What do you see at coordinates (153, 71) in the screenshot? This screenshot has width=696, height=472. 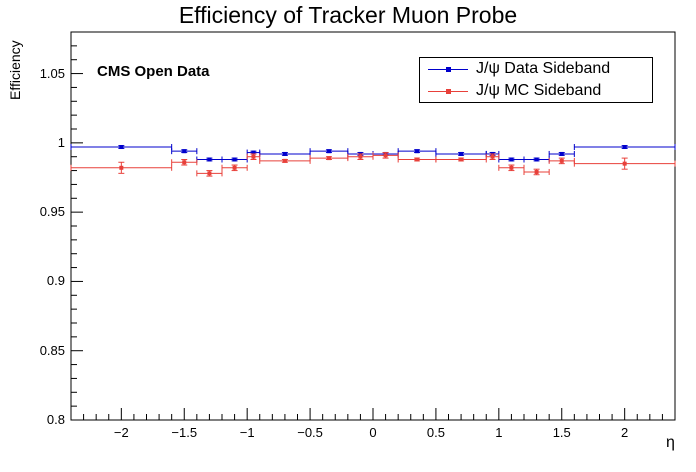 I see `cms-open-data-label: CMS Open Data` at bounding box center [153, 71].